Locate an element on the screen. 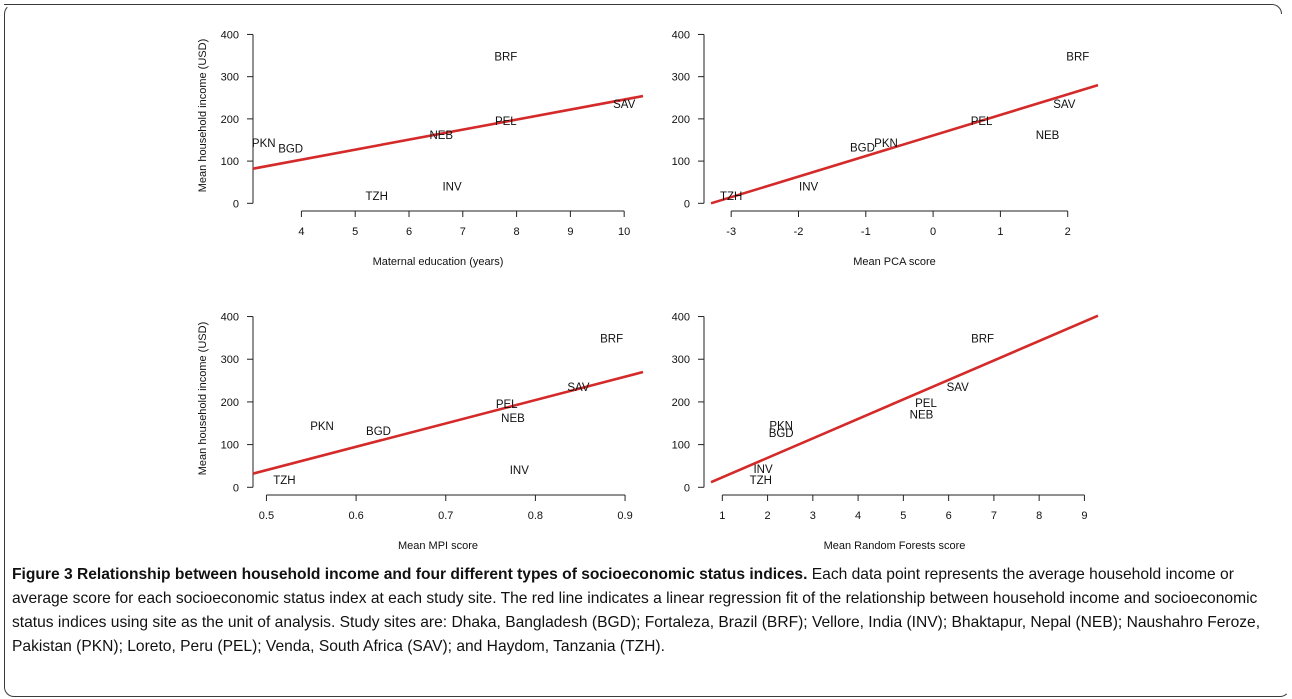  x-tick-label: -2 is located at coordinates (799, 232).